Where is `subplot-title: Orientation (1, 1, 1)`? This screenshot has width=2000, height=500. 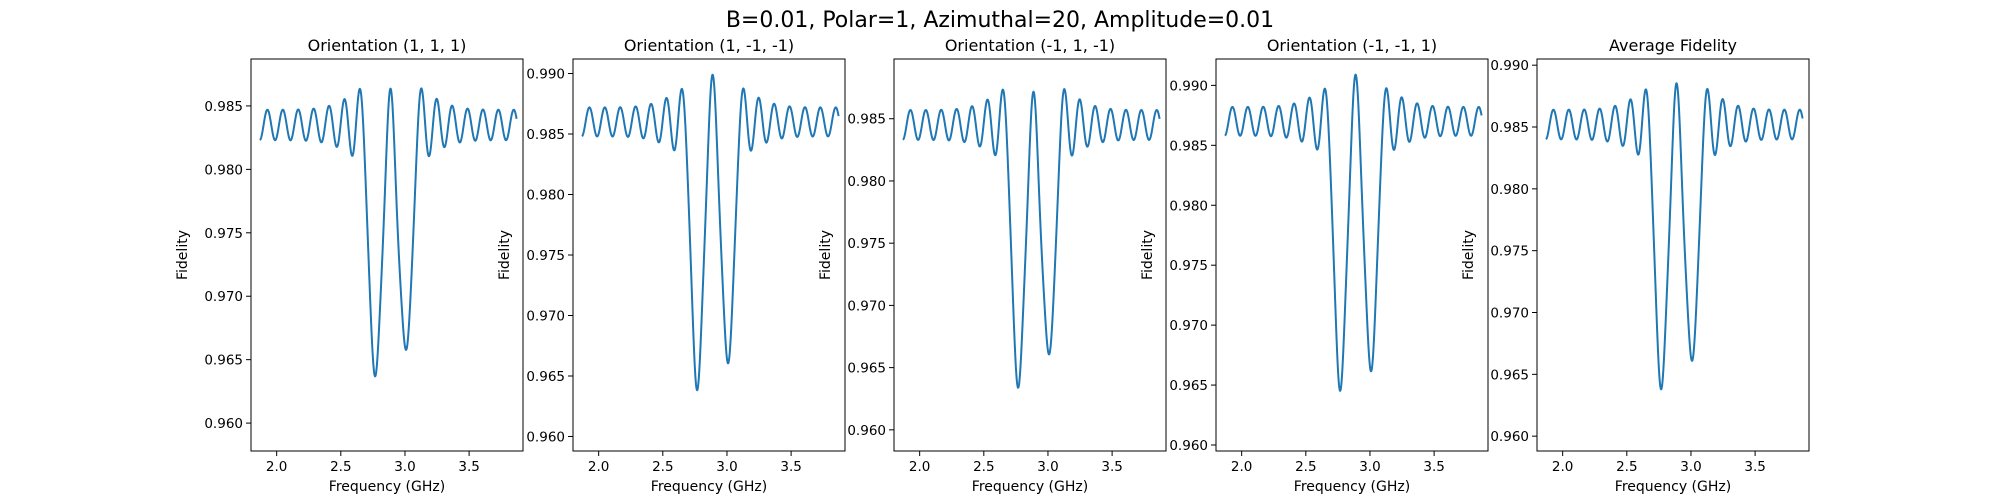 subplot-title: Orientation (1, 1, 1) is located at coordinates (387, 45).